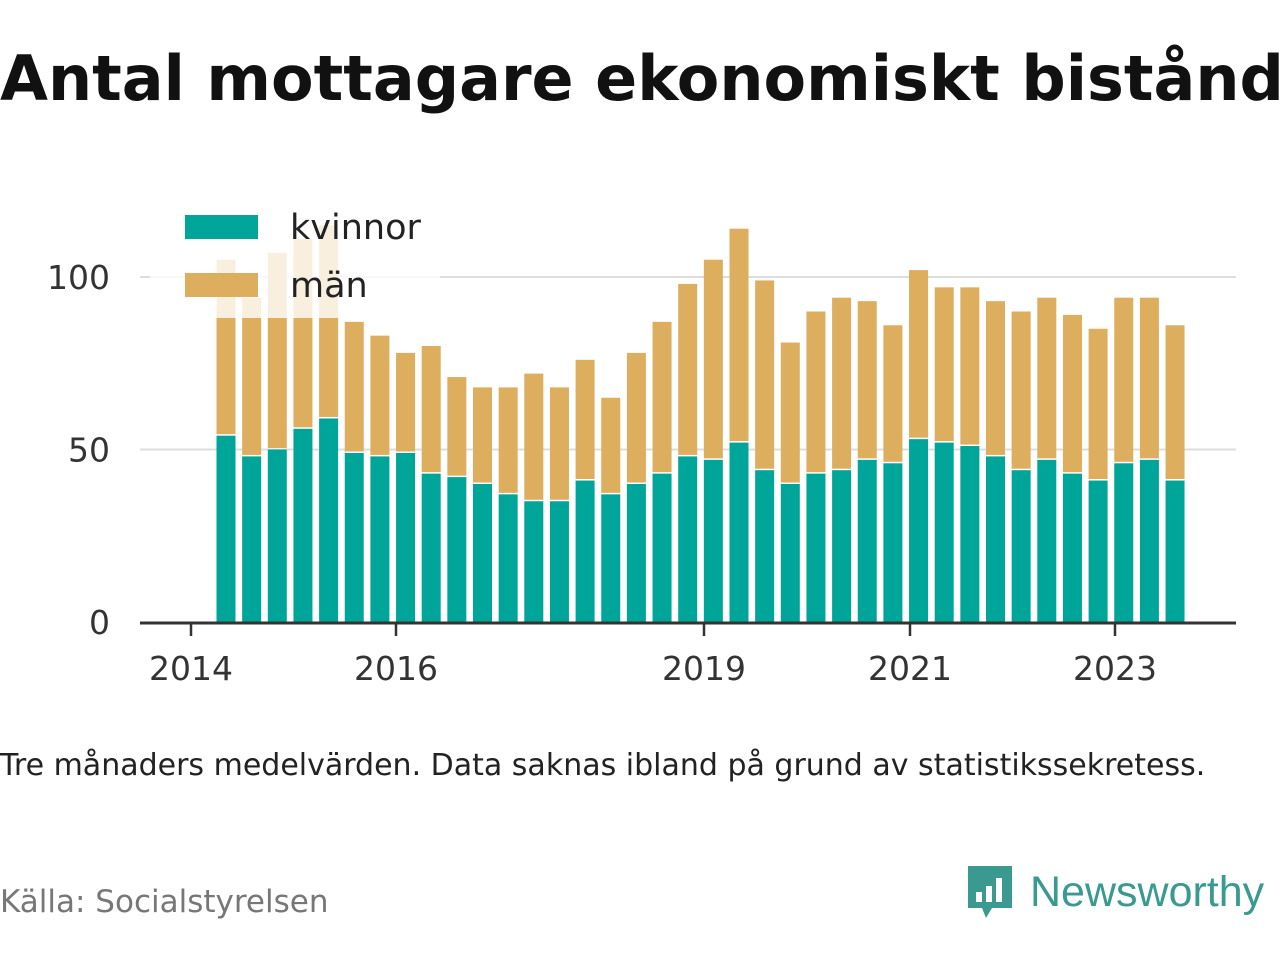 This screenshot has height=960, width=1280. What do you see at coordinates (990, 892) in the screenshot?
I see `newsworthy-logo-icon` at bounding box center [990, 892].